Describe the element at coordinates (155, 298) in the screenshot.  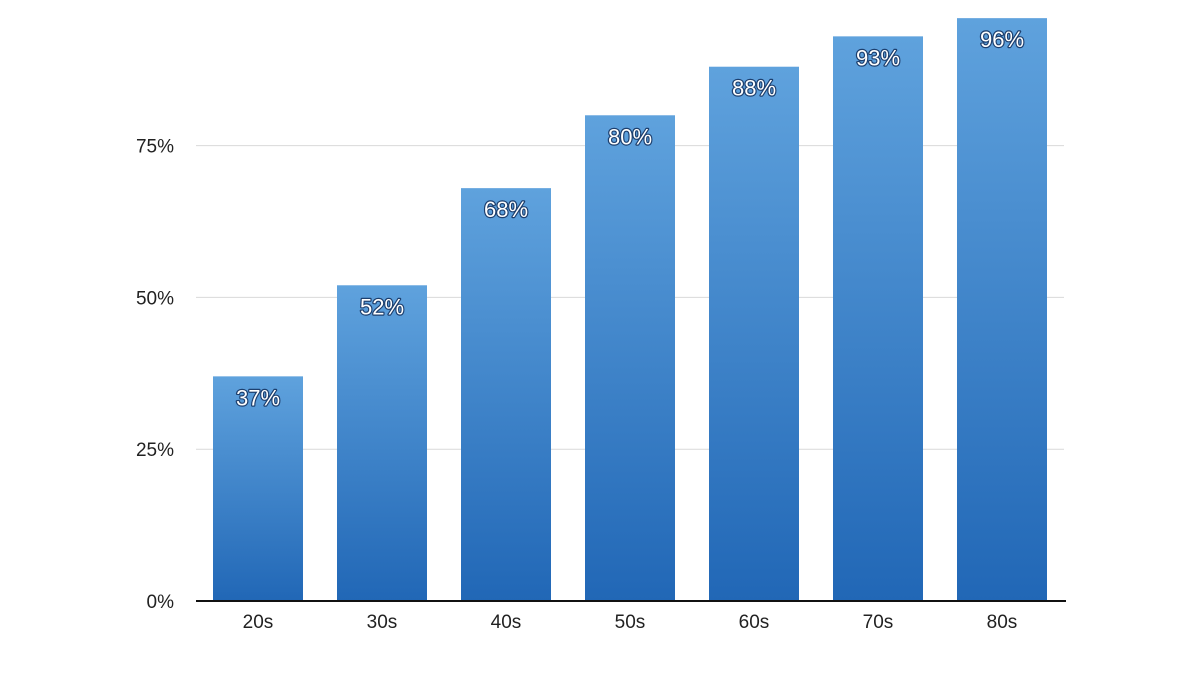
I see `y-tick-label: 50%` at that location.